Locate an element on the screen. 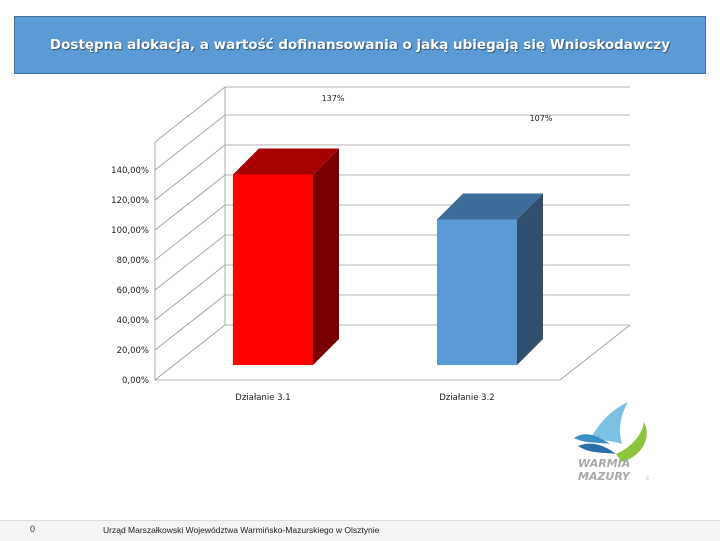 The image size is (720, 541). floor-right-edge is located at coordinates (595, 352).